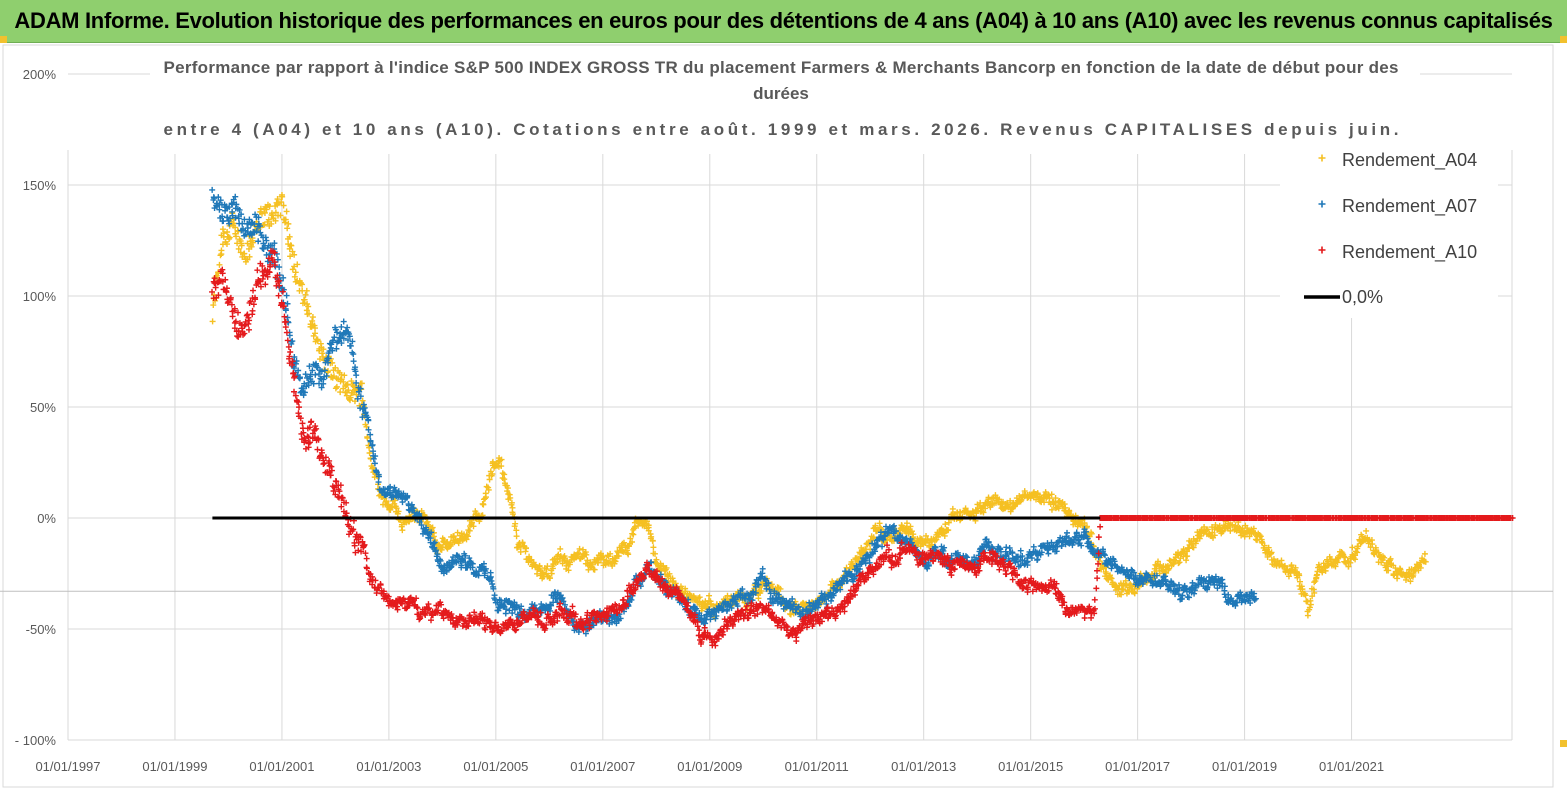  Describe the element at coordinates (281, 766) in the screenshot. I see `x-tick-label: 01/01/2001` at that location.